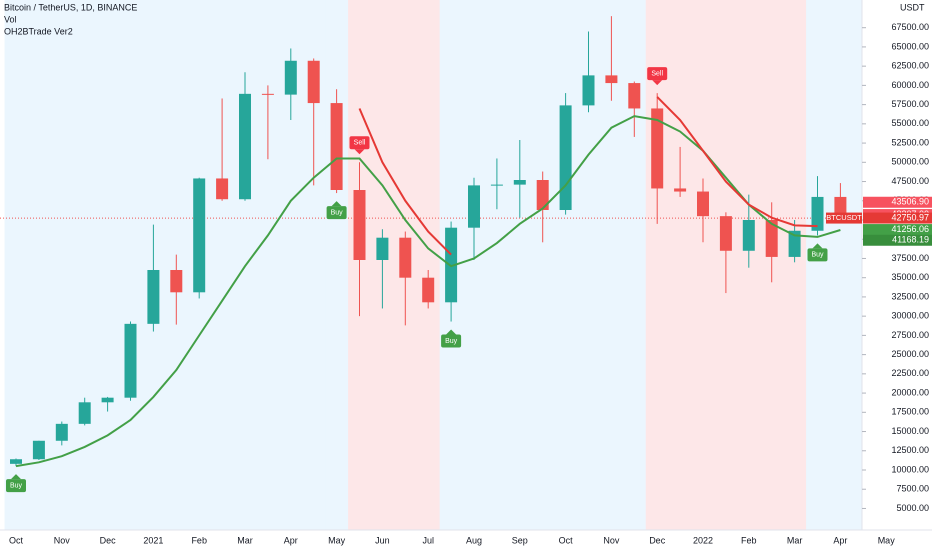 The height and width of the screenshot is (550, 932). Describe the element at coordinates (910, 412) in the screenshot. I see `y-tick-label: 17500.00` at that location.